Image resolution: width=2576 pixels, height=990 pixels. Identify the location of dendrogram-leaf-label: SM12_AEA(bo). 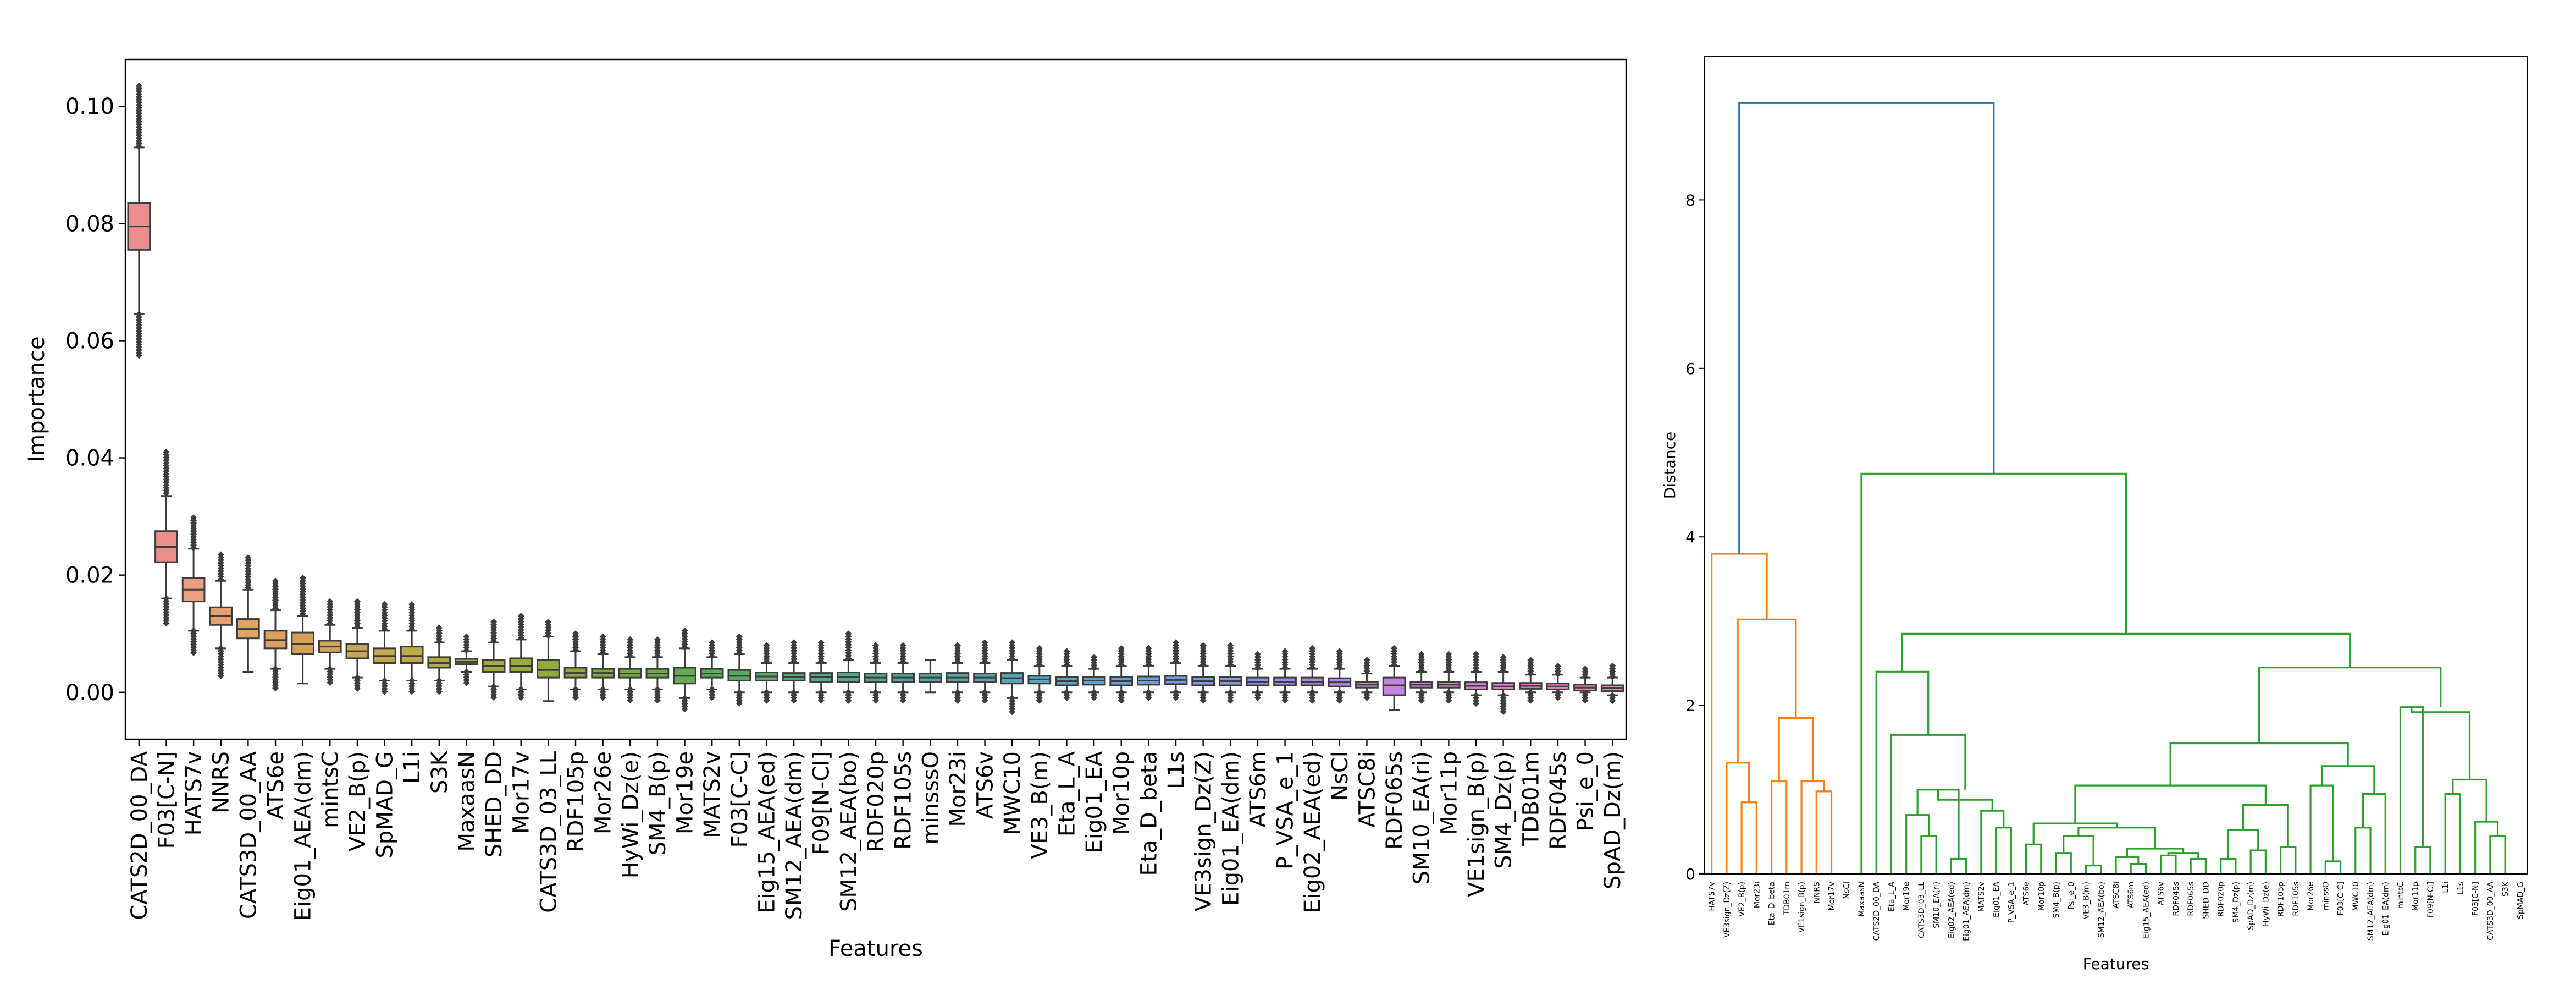
(2101, 910).